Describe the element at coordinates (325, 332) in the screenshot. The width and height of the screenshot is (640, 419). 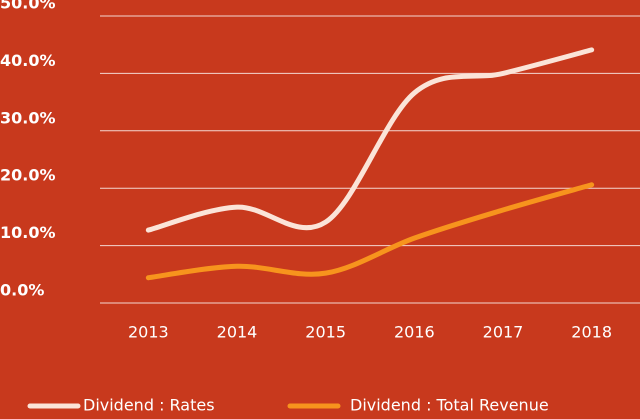
I see `x-tick-label: 2015` at that location.